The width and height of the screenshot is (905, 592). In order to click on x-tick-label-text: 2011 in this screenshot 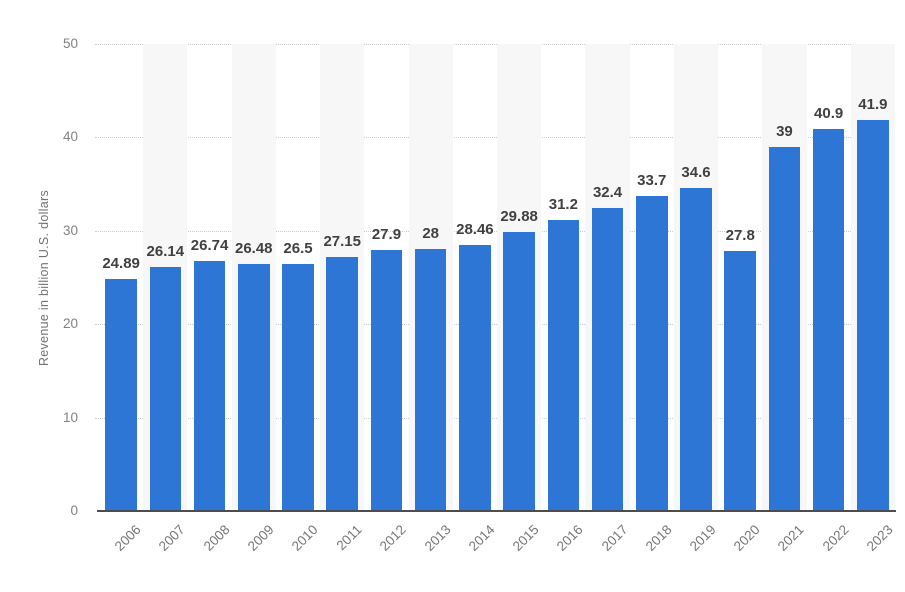, I will do `click(349, 538)`.